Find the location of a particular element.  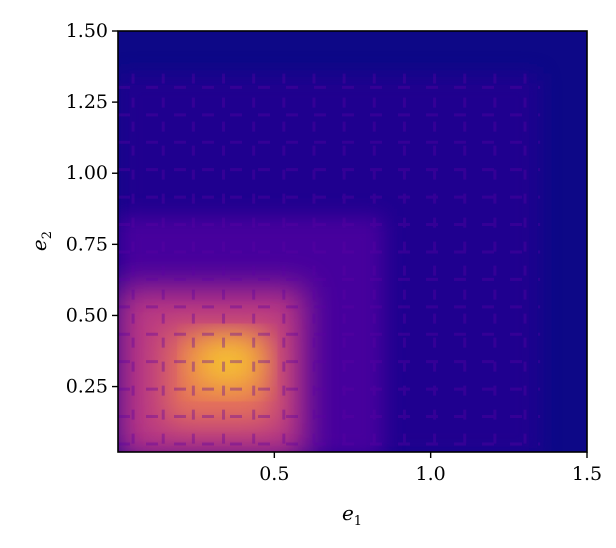

x-axis-label-subscript: 1 is located at coordinates (358, 521).